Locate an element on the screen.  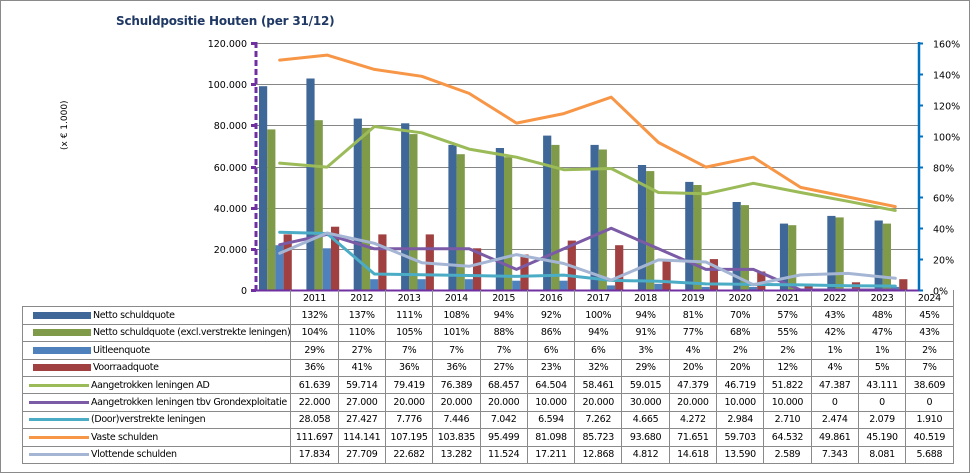
bar-netto-schuldquote-excl-verstrekte-leningen--2013 is located at coordinates (366, 209).